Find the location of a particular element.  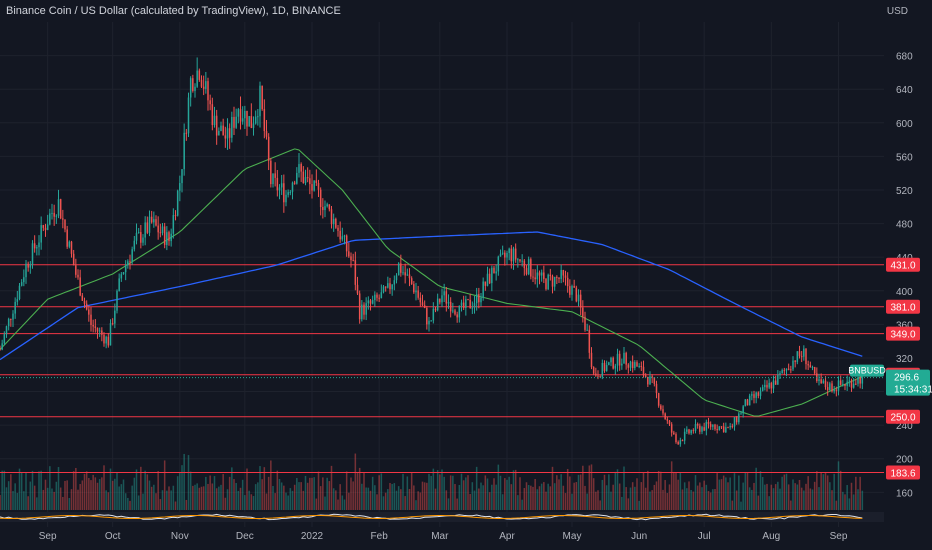

time-axis: Sep Oct Nov Dec 2022 Feb Mar Apr May Jun Jul Aug Sep is located at coordinates (443, 536).